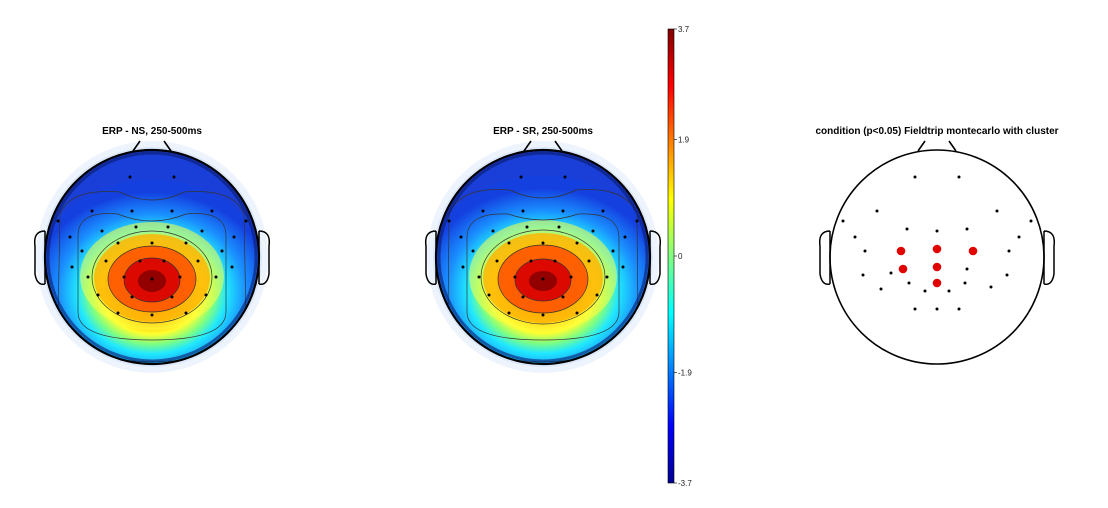  I want to click on colorbar-tick-label: 0, so click(680, 256).